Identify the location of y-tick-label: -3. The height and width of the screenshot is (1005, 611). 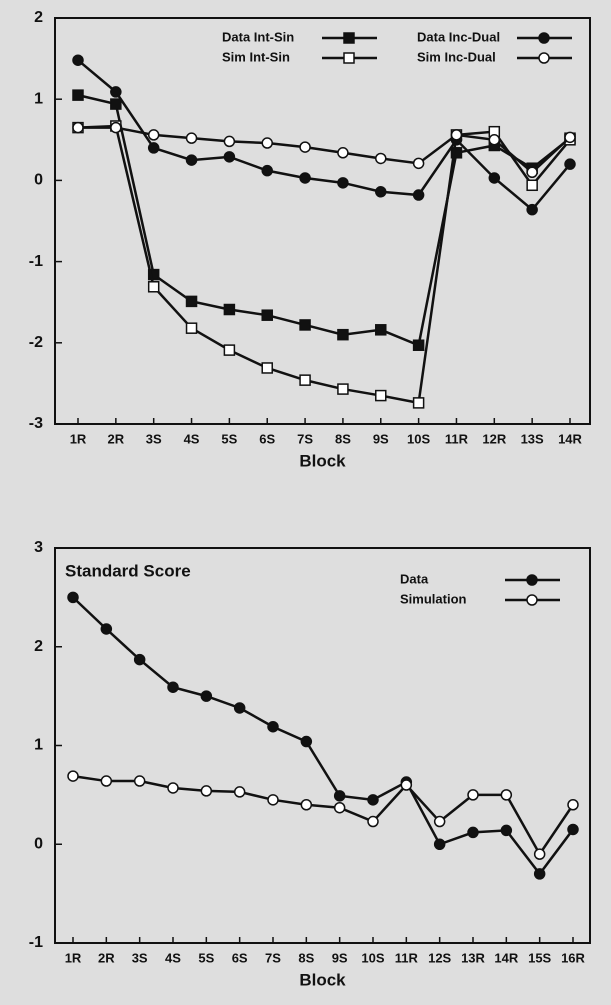
(36, 423).